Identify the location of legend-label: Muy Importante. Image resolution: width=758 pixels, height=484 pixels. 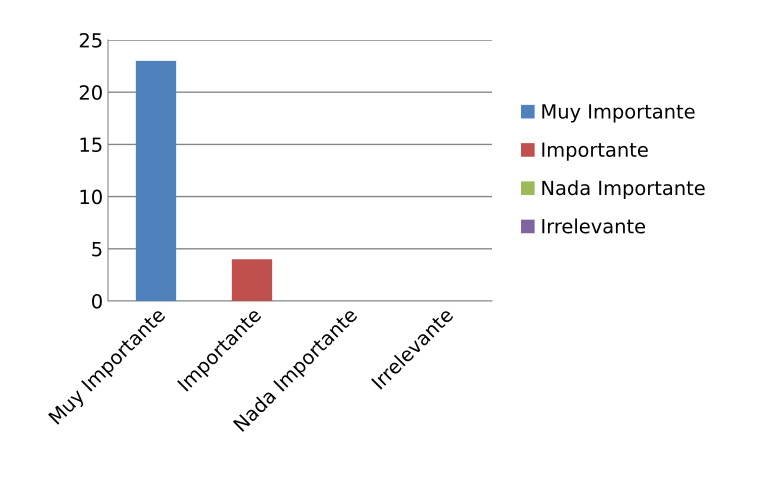
(618, 113).